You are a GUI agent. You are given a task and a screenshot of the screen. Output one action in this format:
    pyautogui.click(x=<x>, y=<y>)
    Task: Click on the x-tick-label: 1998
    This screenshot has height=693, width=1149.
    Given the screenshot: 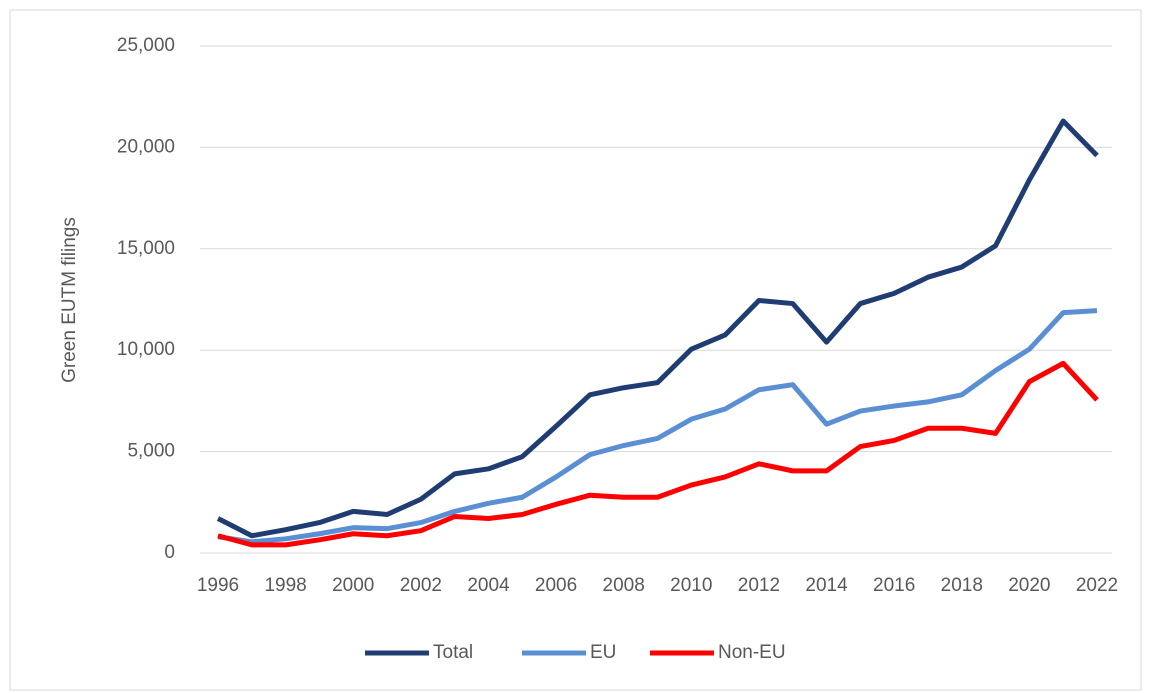 What is the action you would take?
    pyautogui.click(x=285, y=585)
    